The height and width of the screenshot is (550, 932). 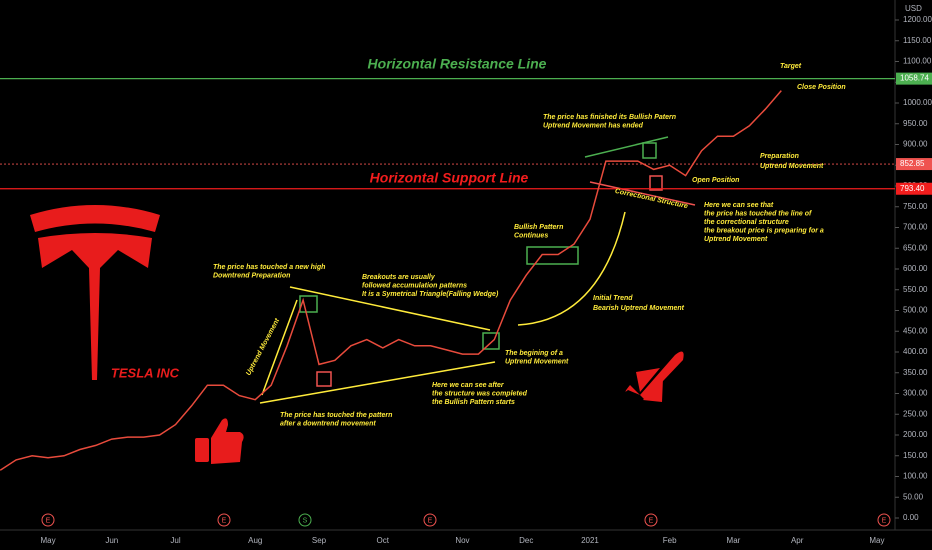 I want to click on annotation-text: Continues, so click(x=531, y=235).